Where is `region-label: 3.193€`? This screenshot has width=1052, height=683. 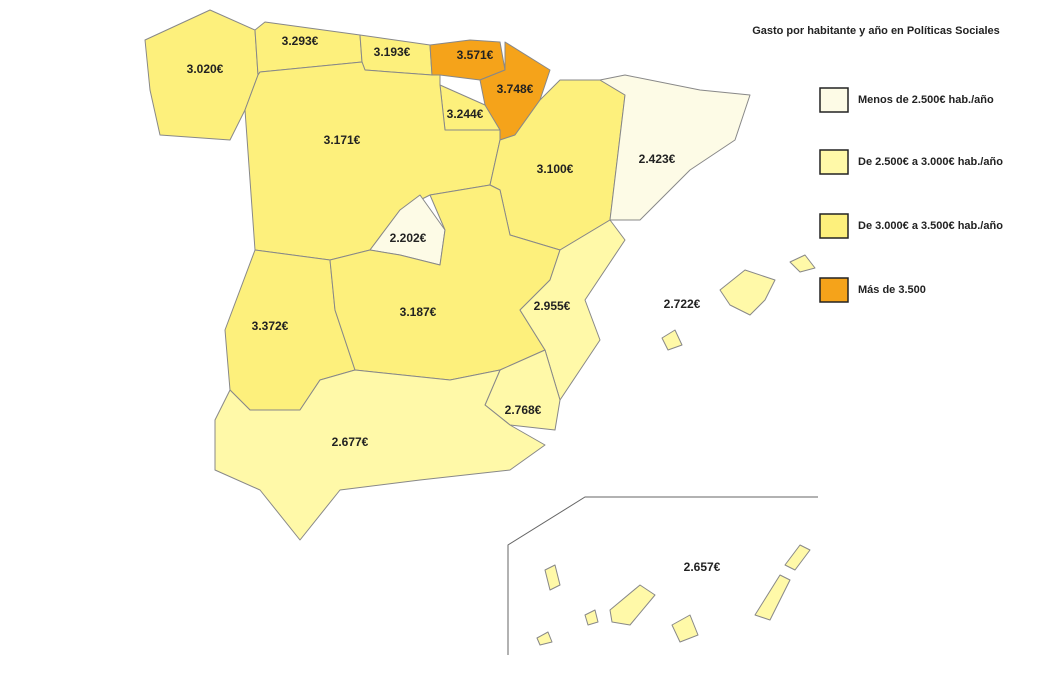
region-label: 3.193€ is located at coordinates (392, 52).